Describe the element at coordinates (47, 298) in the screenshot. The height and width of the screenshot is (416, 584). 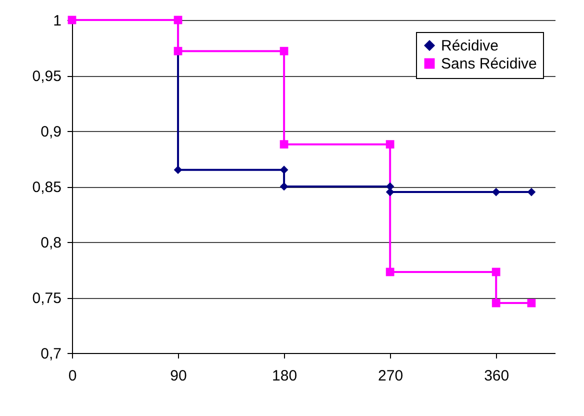
I see `y-tick-label: 0,75` at that location.